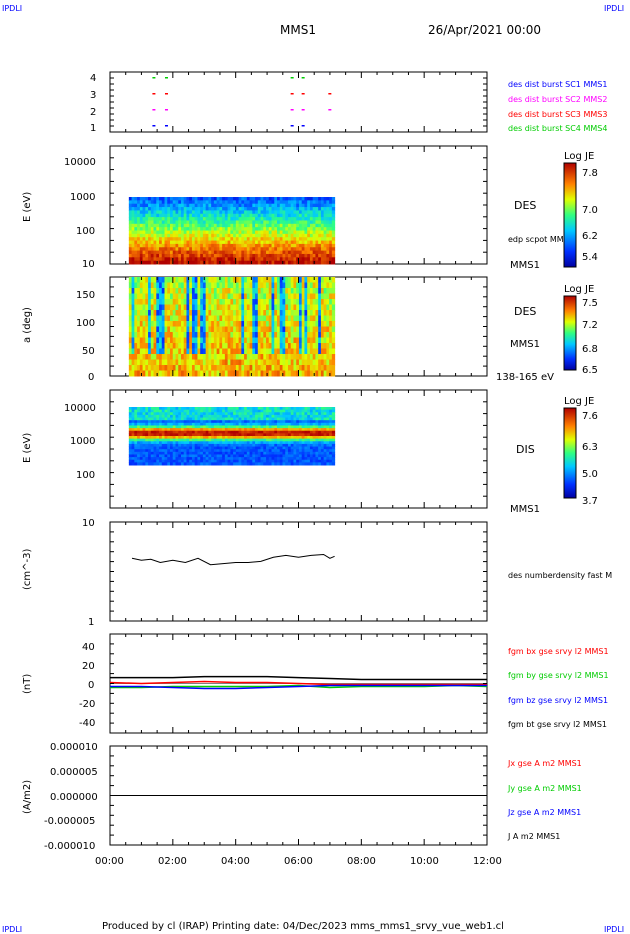  What do you see at coordinates (88, 647) in the screenshot?
I see `bfield-ytick-40: 40` at bounding box center [88, 647].